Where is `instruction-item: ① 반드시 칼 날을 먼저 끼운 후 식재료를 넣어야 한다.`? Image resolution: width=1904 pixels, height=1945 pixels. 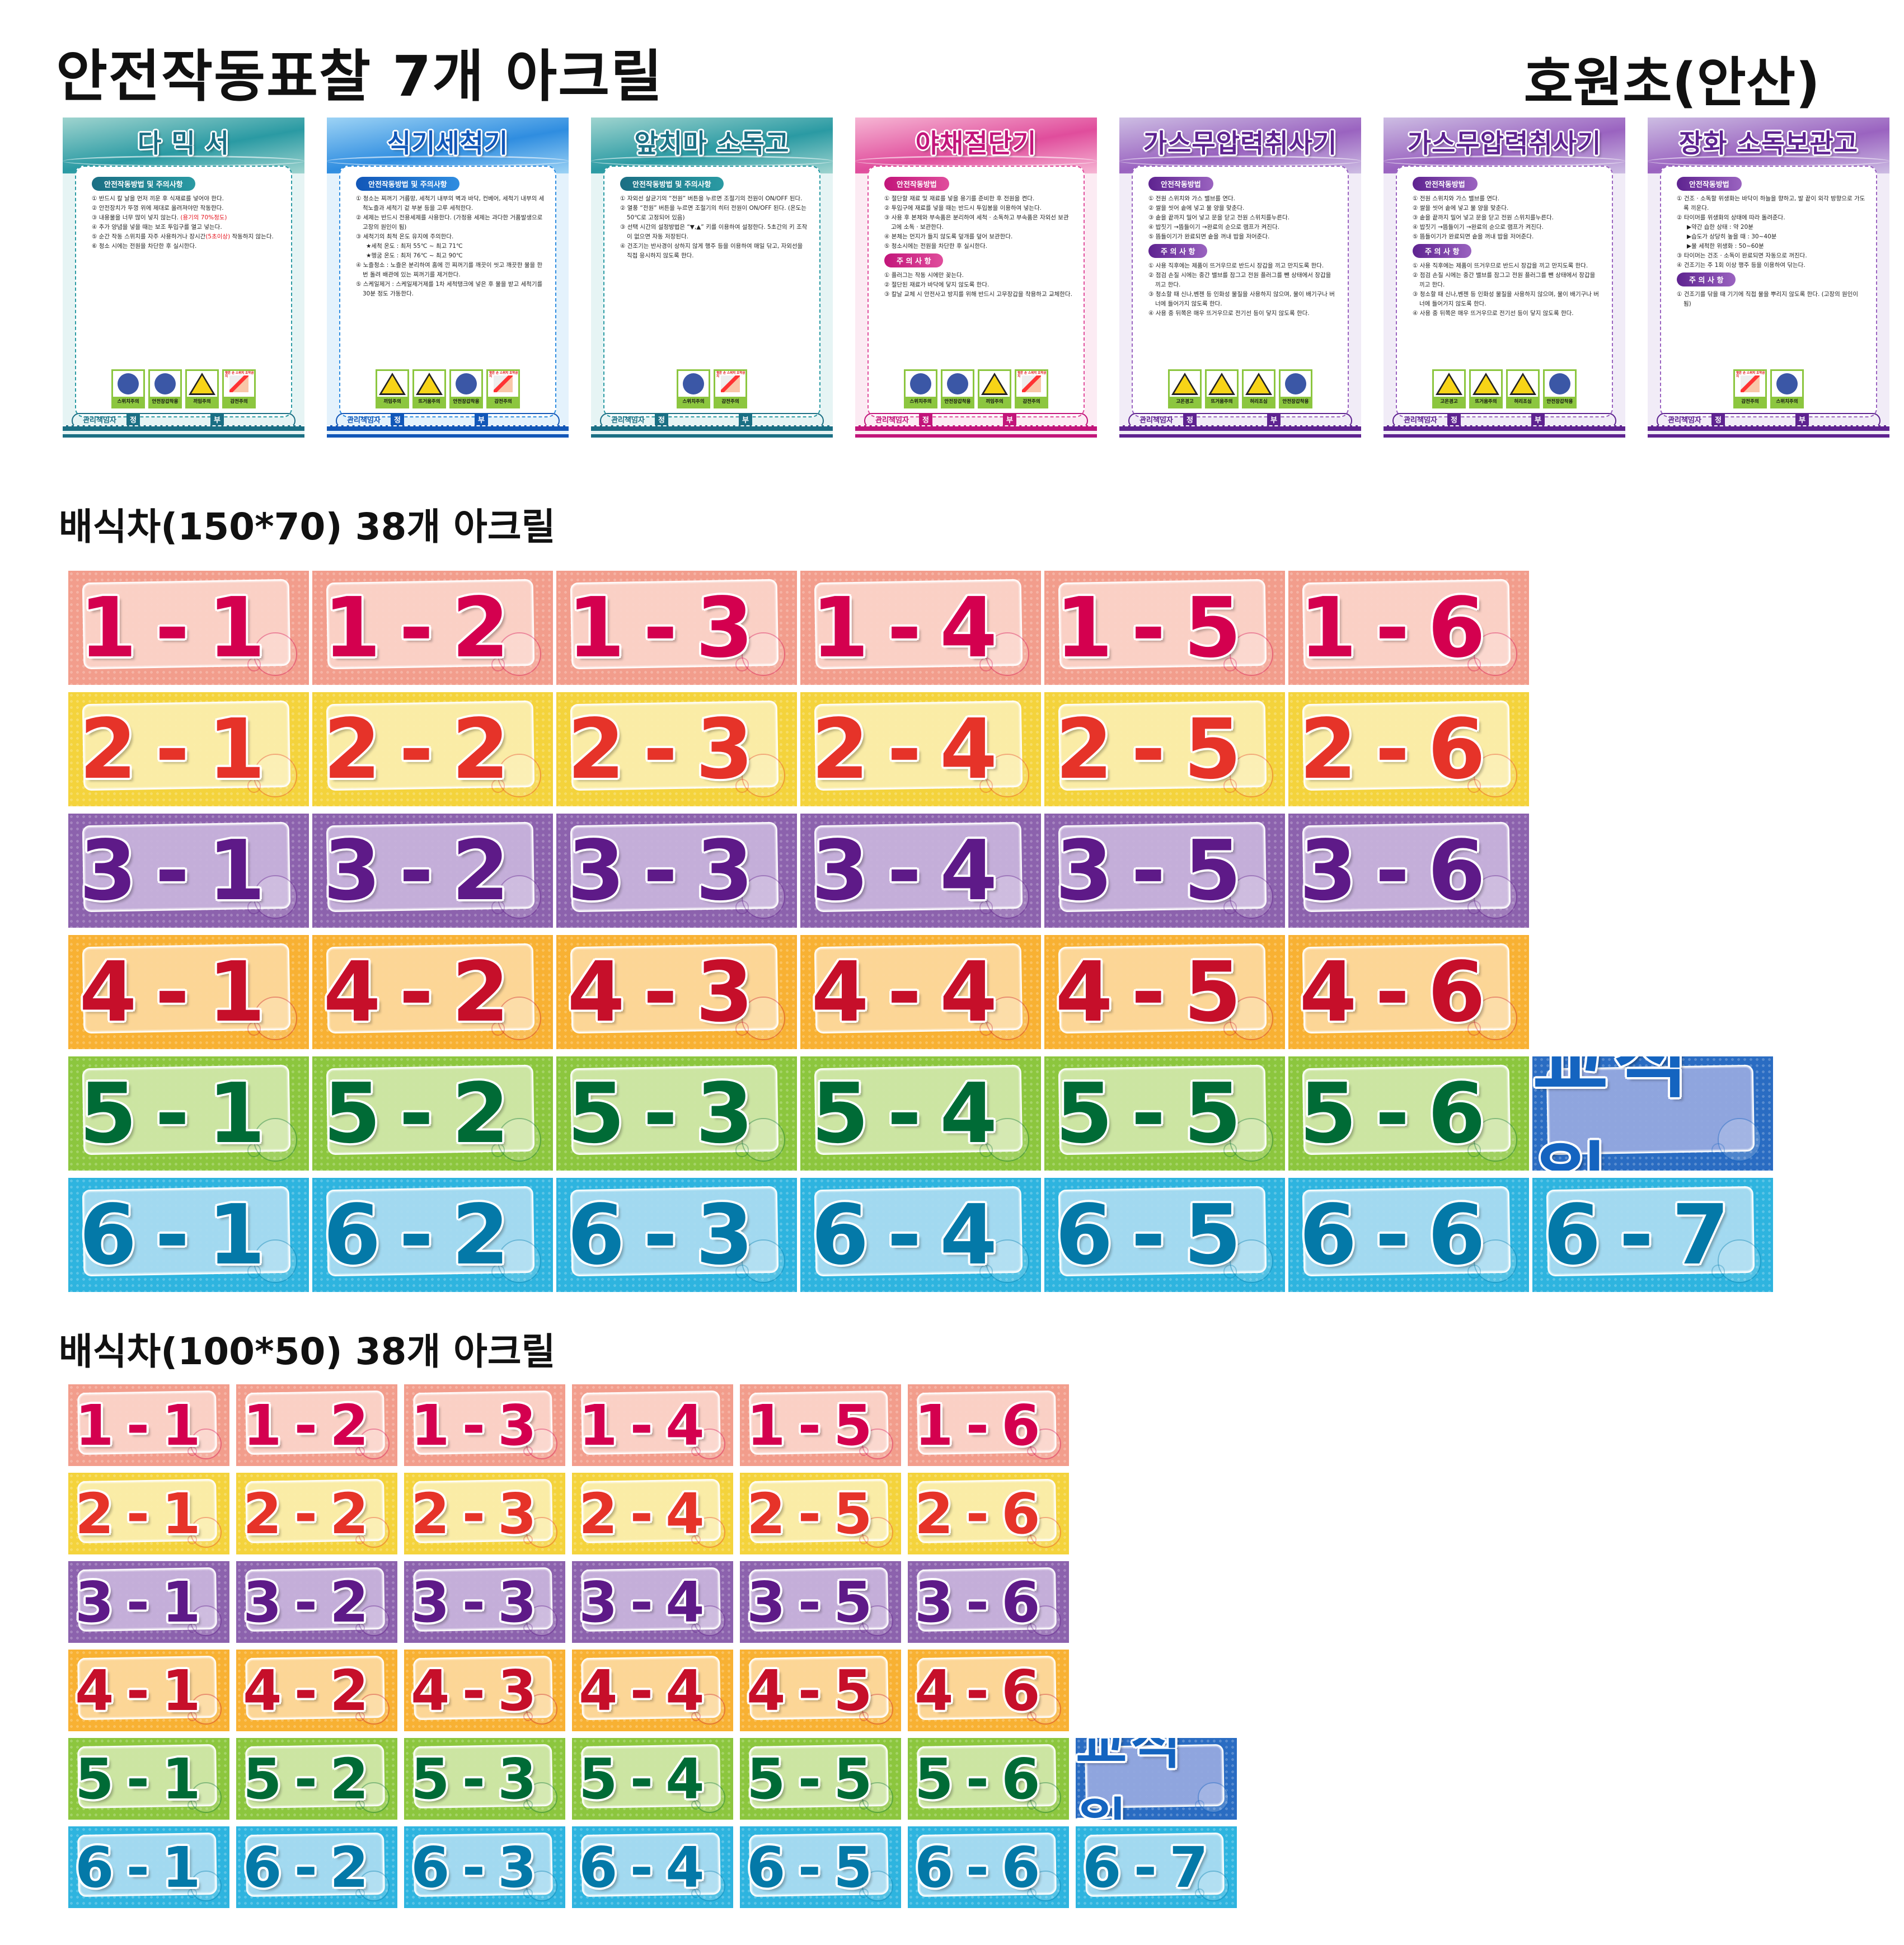 instruction-item: ① 반드시 칼 날을 먼저 끼운 후 식재료를 넣어야 한다. is located at coordinates (186, 199).